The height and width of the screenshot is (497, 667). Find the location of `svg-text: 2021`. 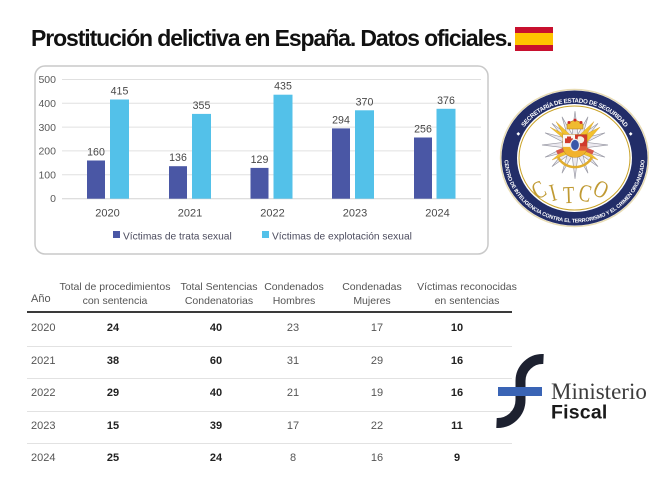

svg-text: 2021 is located at coordinates (190, 214).